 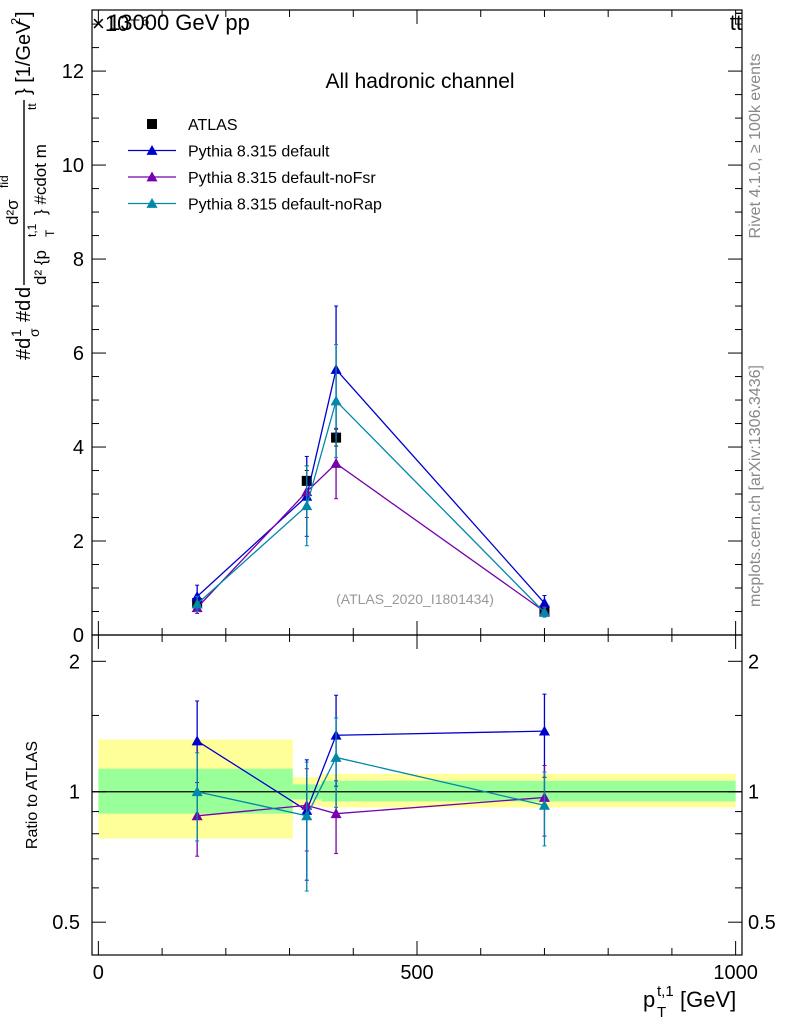 I want to click on legend-label: Pythia 8.315 default, so click(x=259, y=152).